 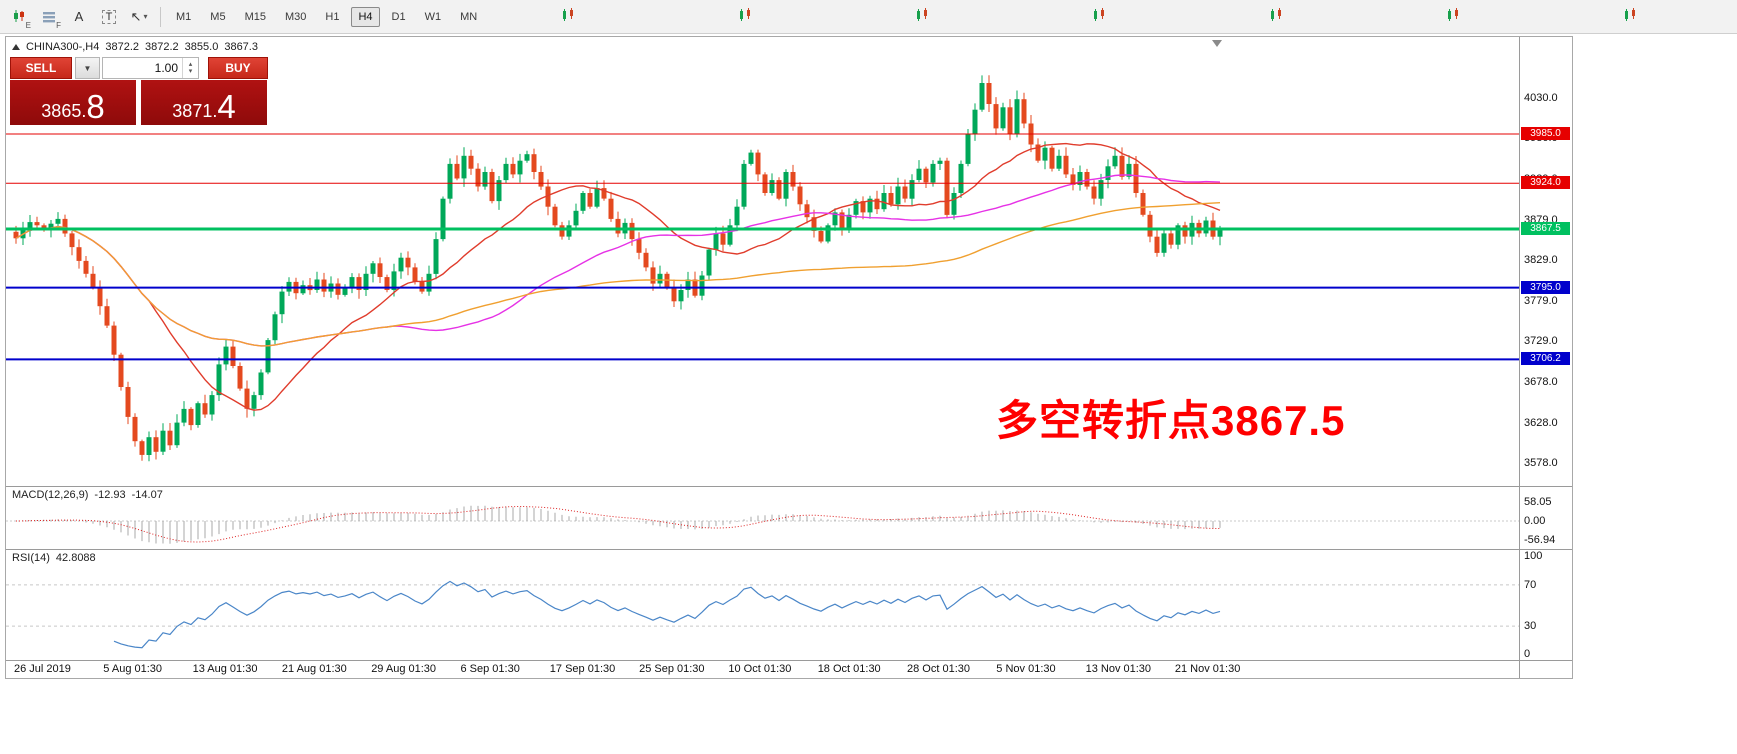 What do you see at coordinates (190, 64) in the screenshot?
I see `arrow-up-icon: ▴` at bounding box center [190, 64].